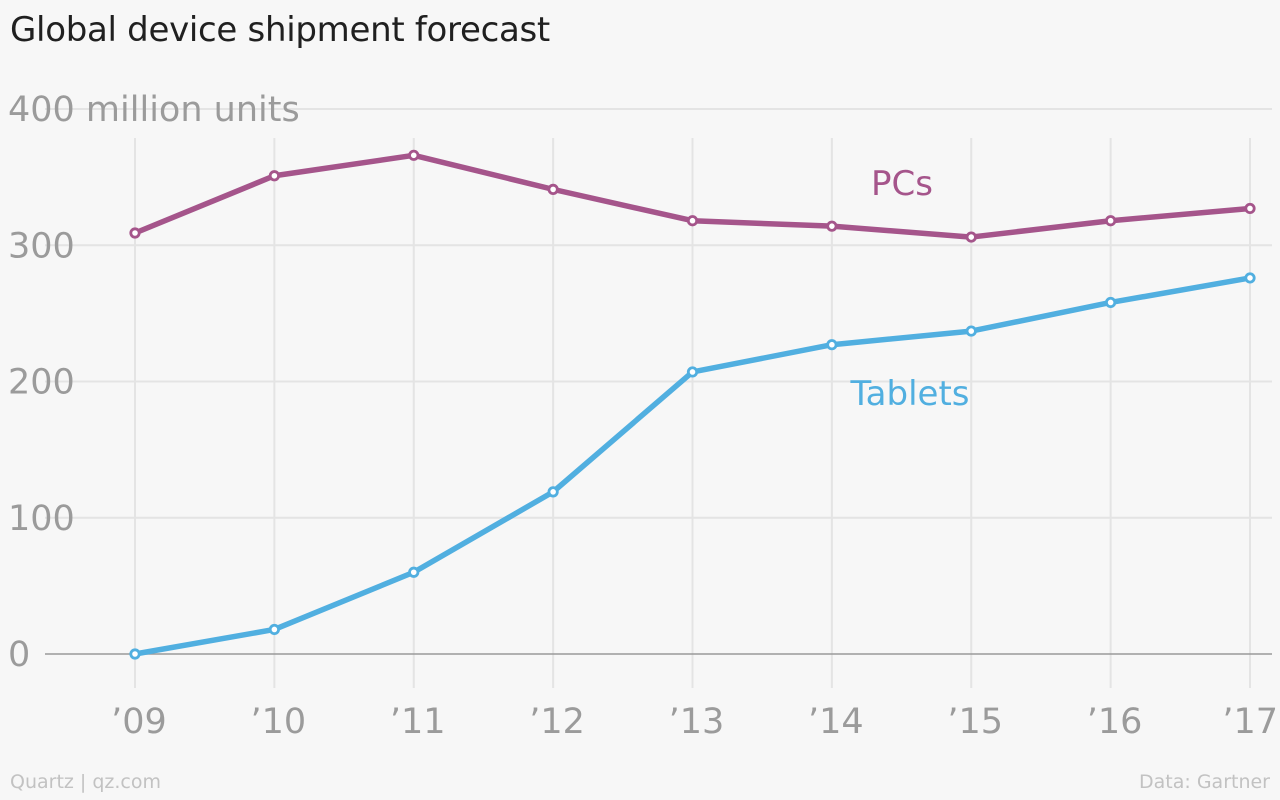 The width and height of the screenshot is (1280, 800). I want to click on x-axis-labels: ’09 ’10 ’11 ’12 ’13 ’14 ’15 ’16 ’17, so click(694, 722).